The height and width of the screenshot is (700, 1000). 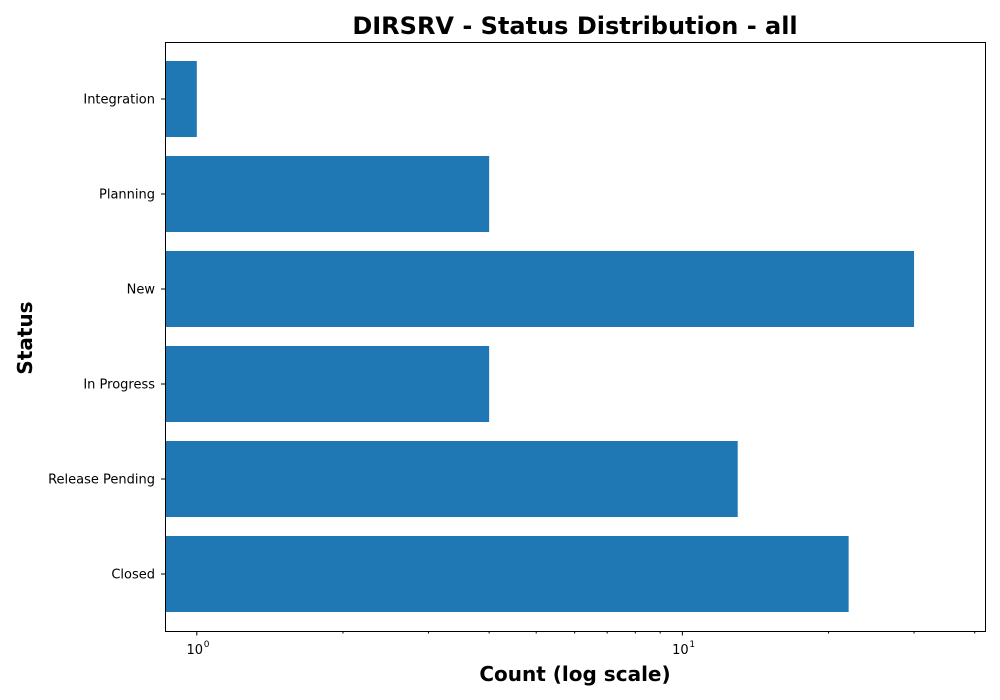 I want to click on bar-planning, so click(x=327, y=194).